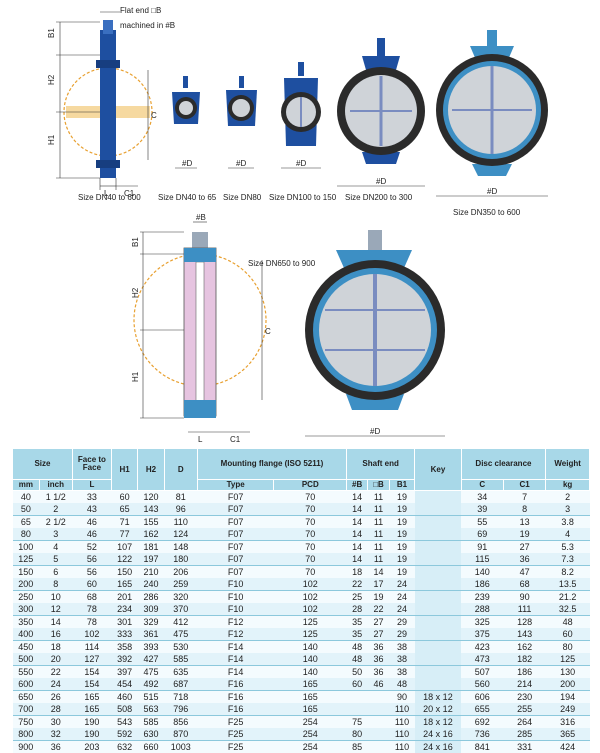  Describe the element at coordinates (180, 534) in the screenshot. I see `cell: 124` at that location.